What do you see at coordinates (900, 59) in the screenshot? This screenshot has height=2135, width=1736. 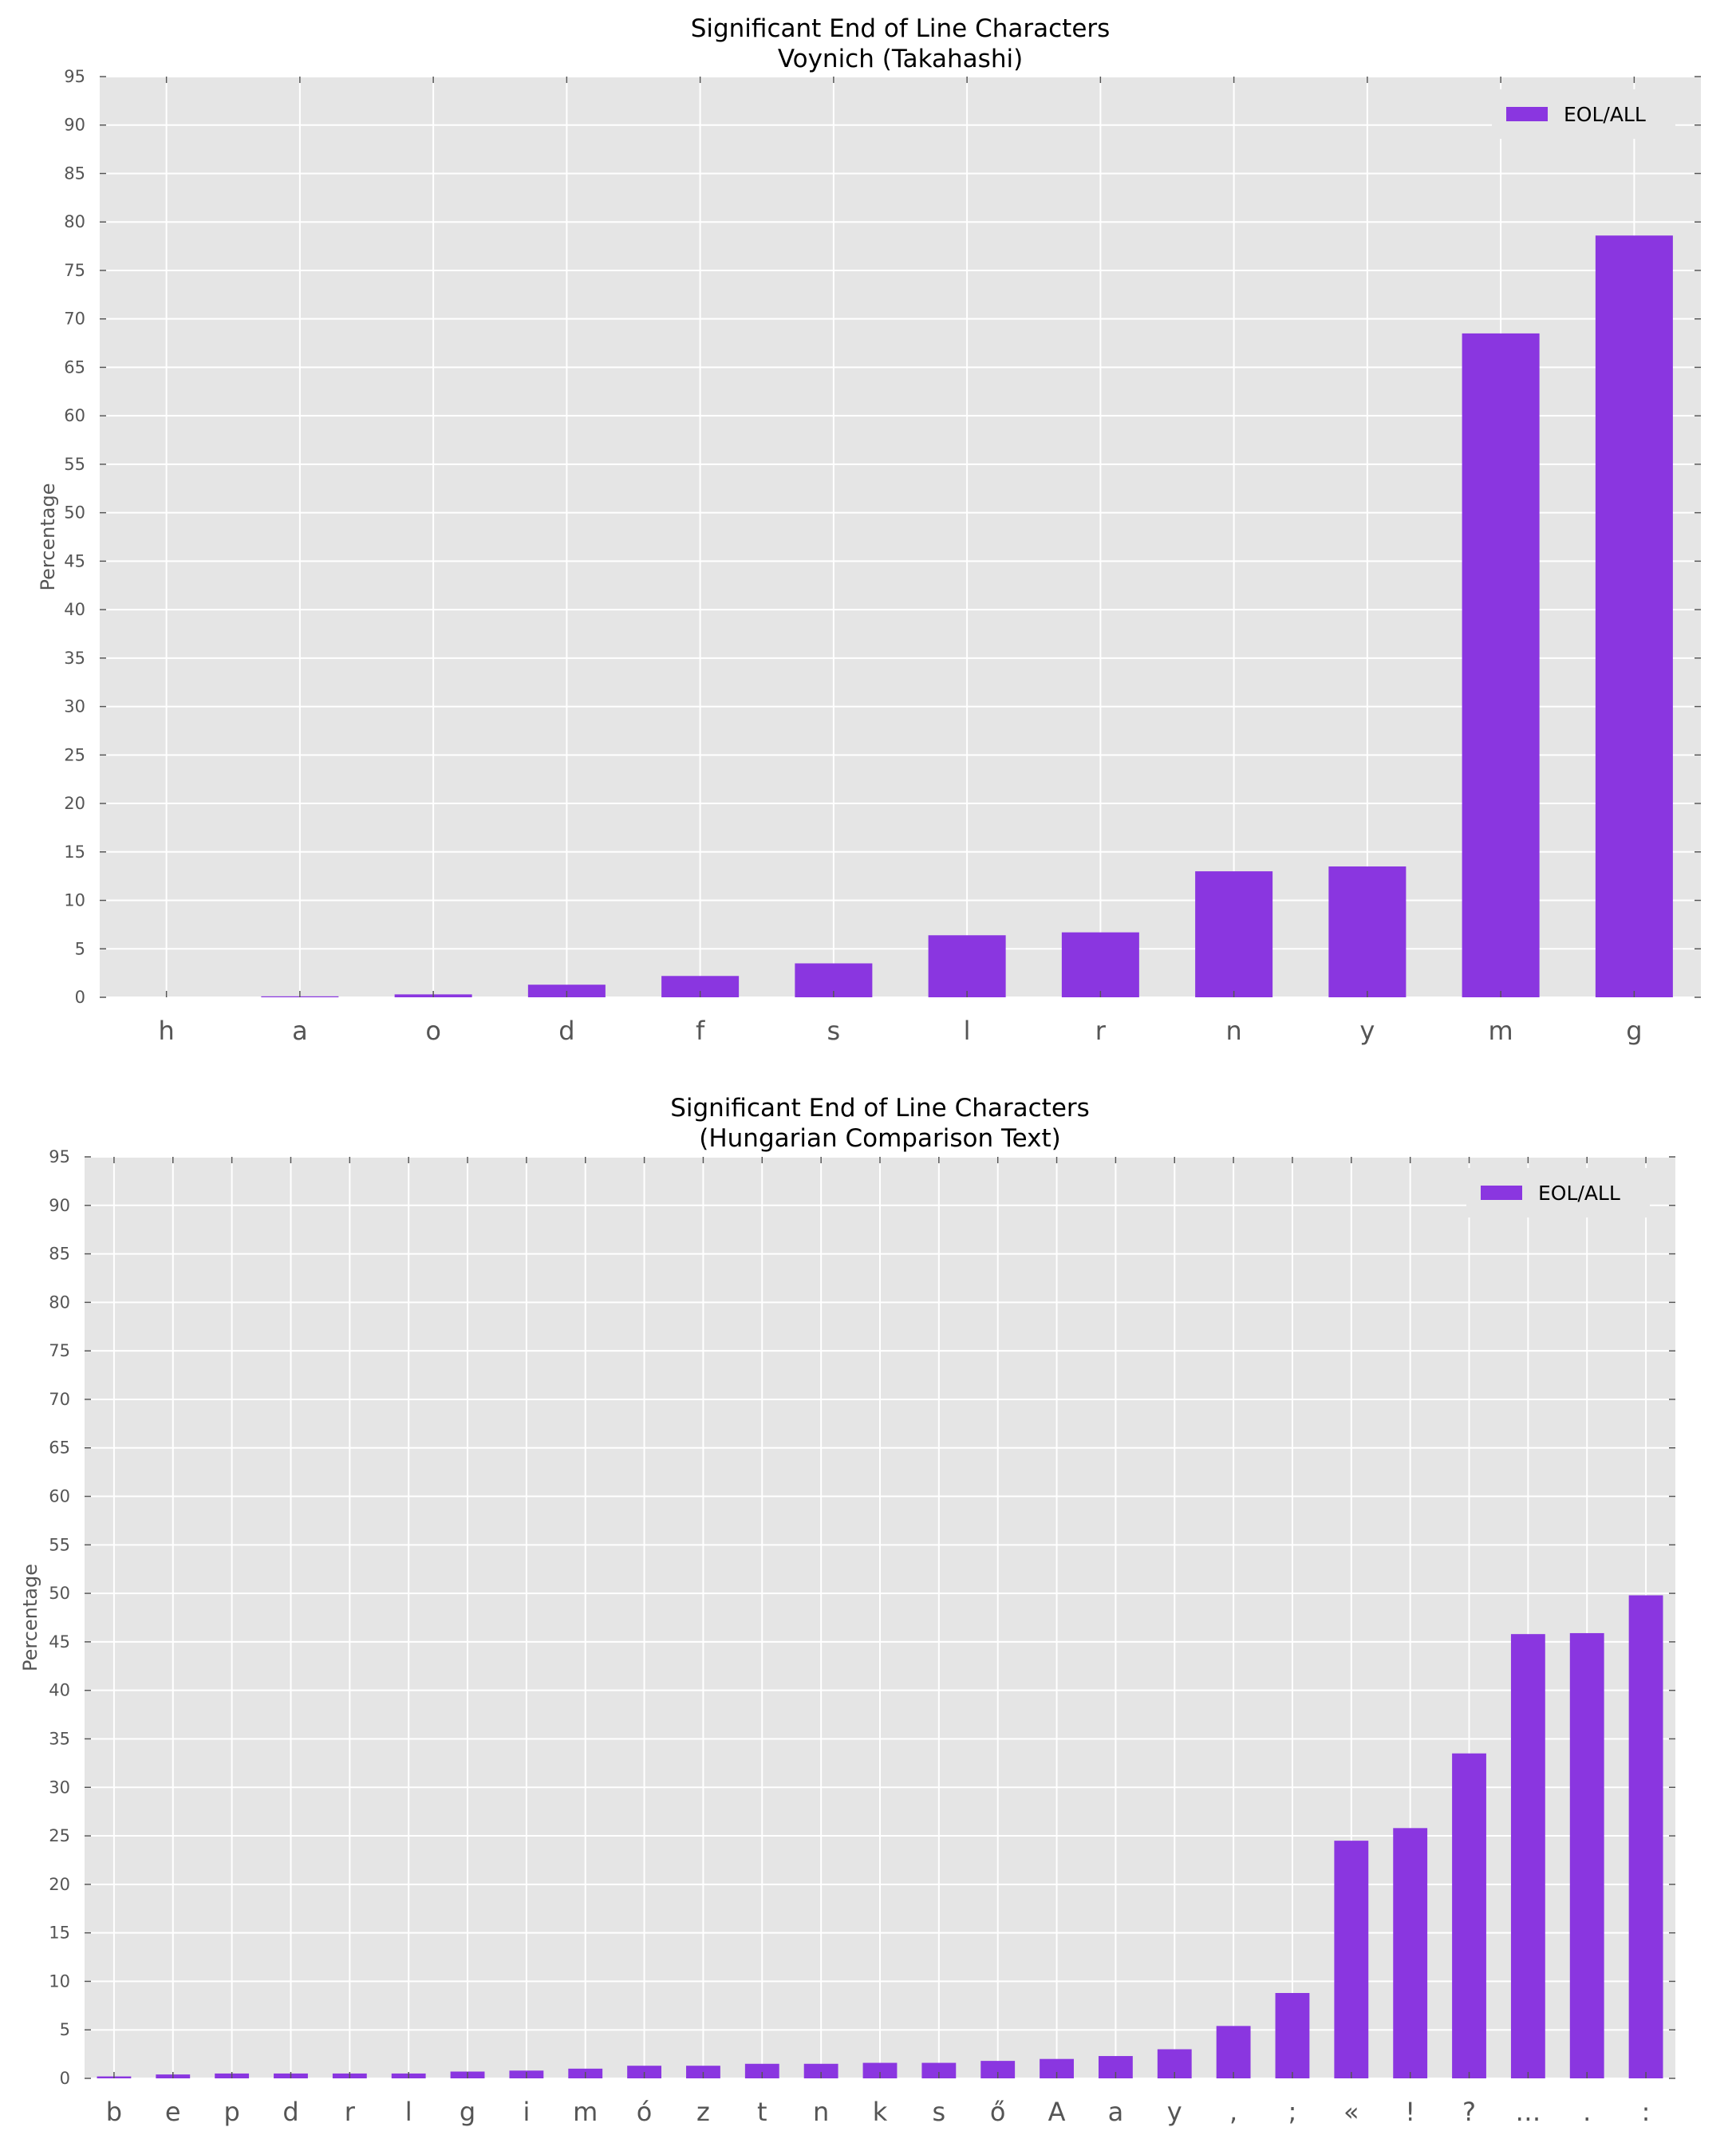 I see `chart-subtitle: Voynich (Takahashi)` at bounding box center [900, 59].